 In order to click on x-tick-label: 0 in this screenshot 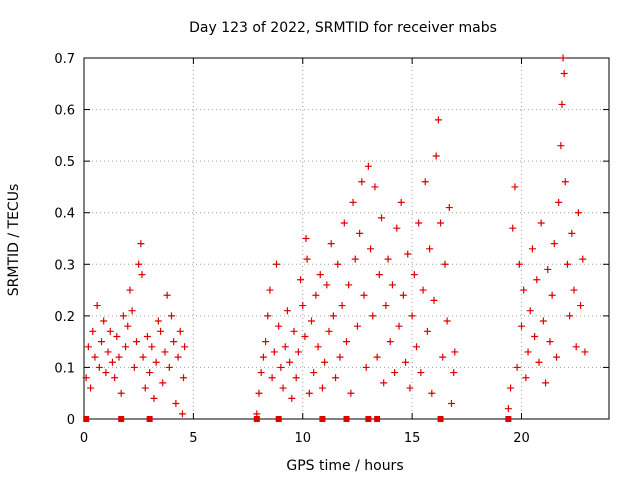, I will do `click(84, 438)`.